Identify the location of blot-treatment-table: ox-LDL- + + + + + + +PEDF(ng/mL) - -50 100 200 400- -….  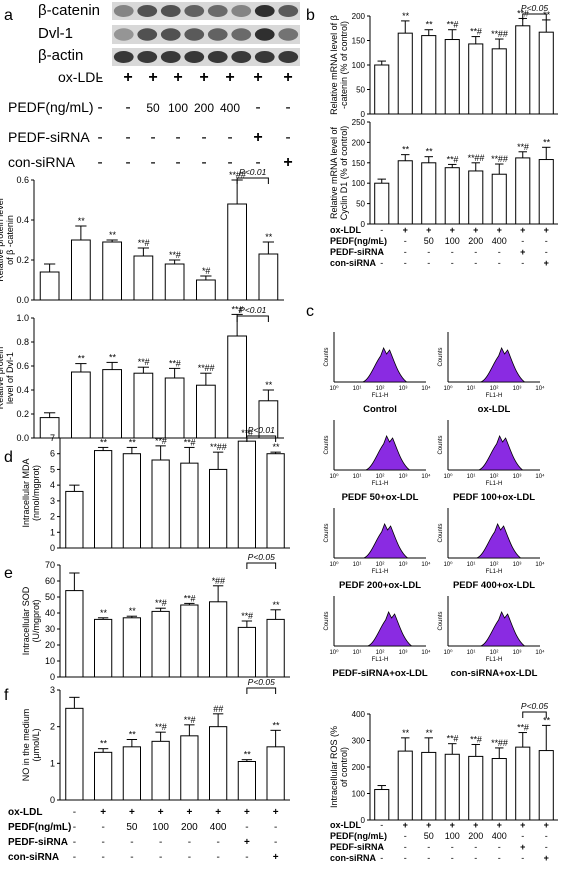
(150, 120).